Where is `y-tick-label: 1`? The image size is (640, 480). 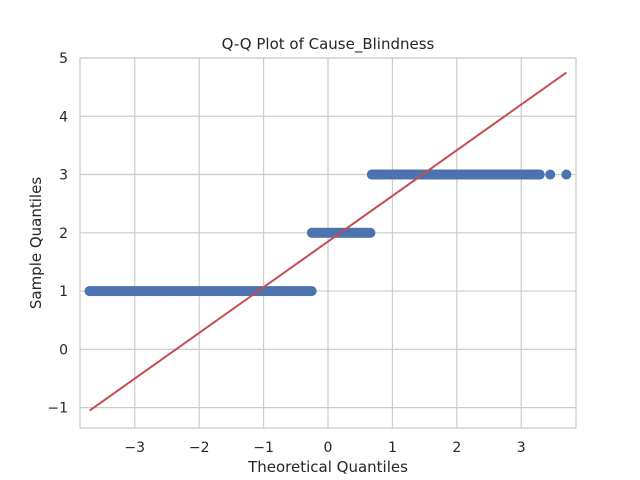 y-tick-label: 1 is located at coordinates (63, 292).